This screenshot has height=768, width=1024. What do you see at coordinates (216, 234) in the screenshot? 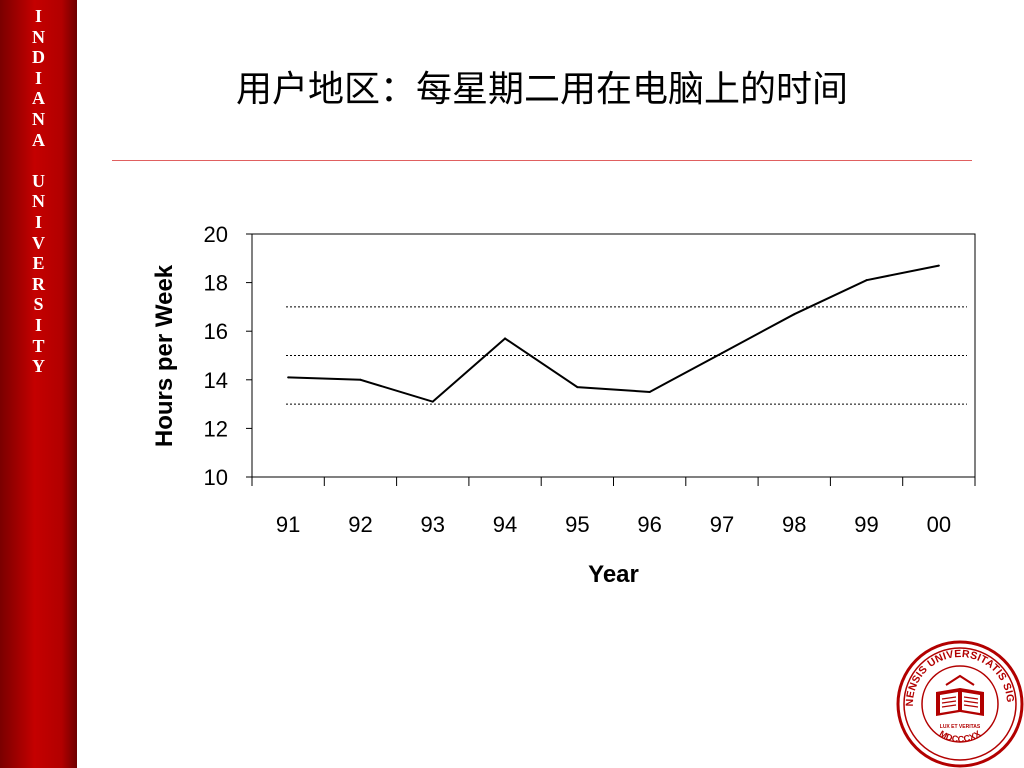
I see `y-tick-label: 20` at bounding box center [216, 234].